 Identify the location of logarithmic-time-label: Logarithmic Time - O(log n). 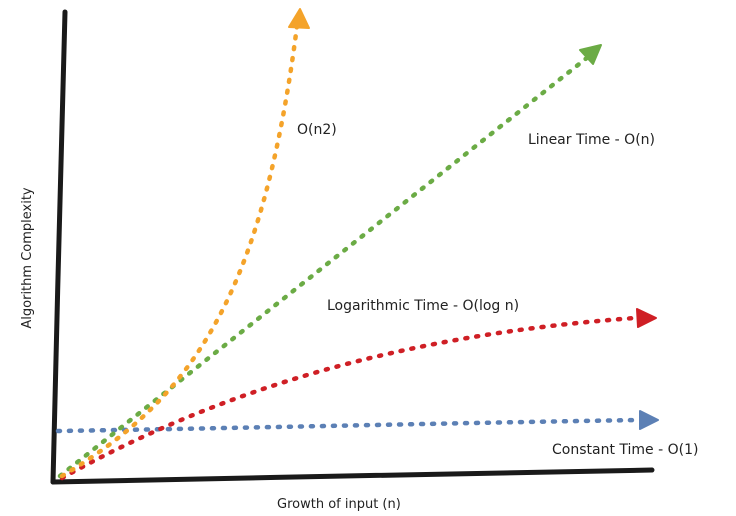
(423, 306).